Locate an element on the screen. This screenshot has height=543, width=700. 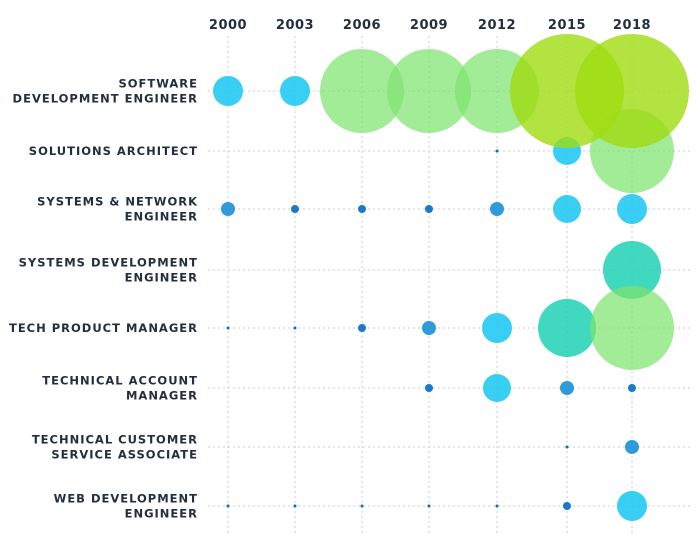
x-tick-label: 2015 is located at coordinates (567, 25).